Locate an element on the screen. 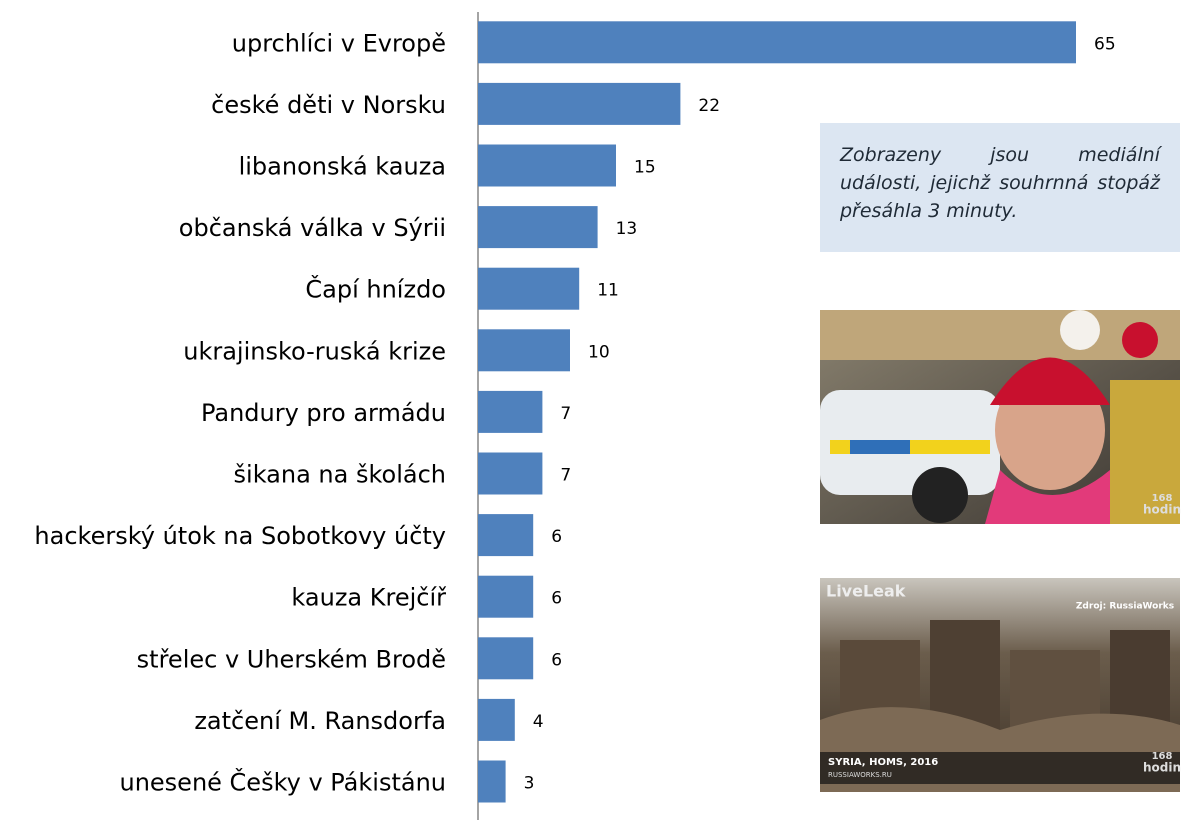  category-label: unesené Češky v Pákistánu is located at coordinates (282, 782).